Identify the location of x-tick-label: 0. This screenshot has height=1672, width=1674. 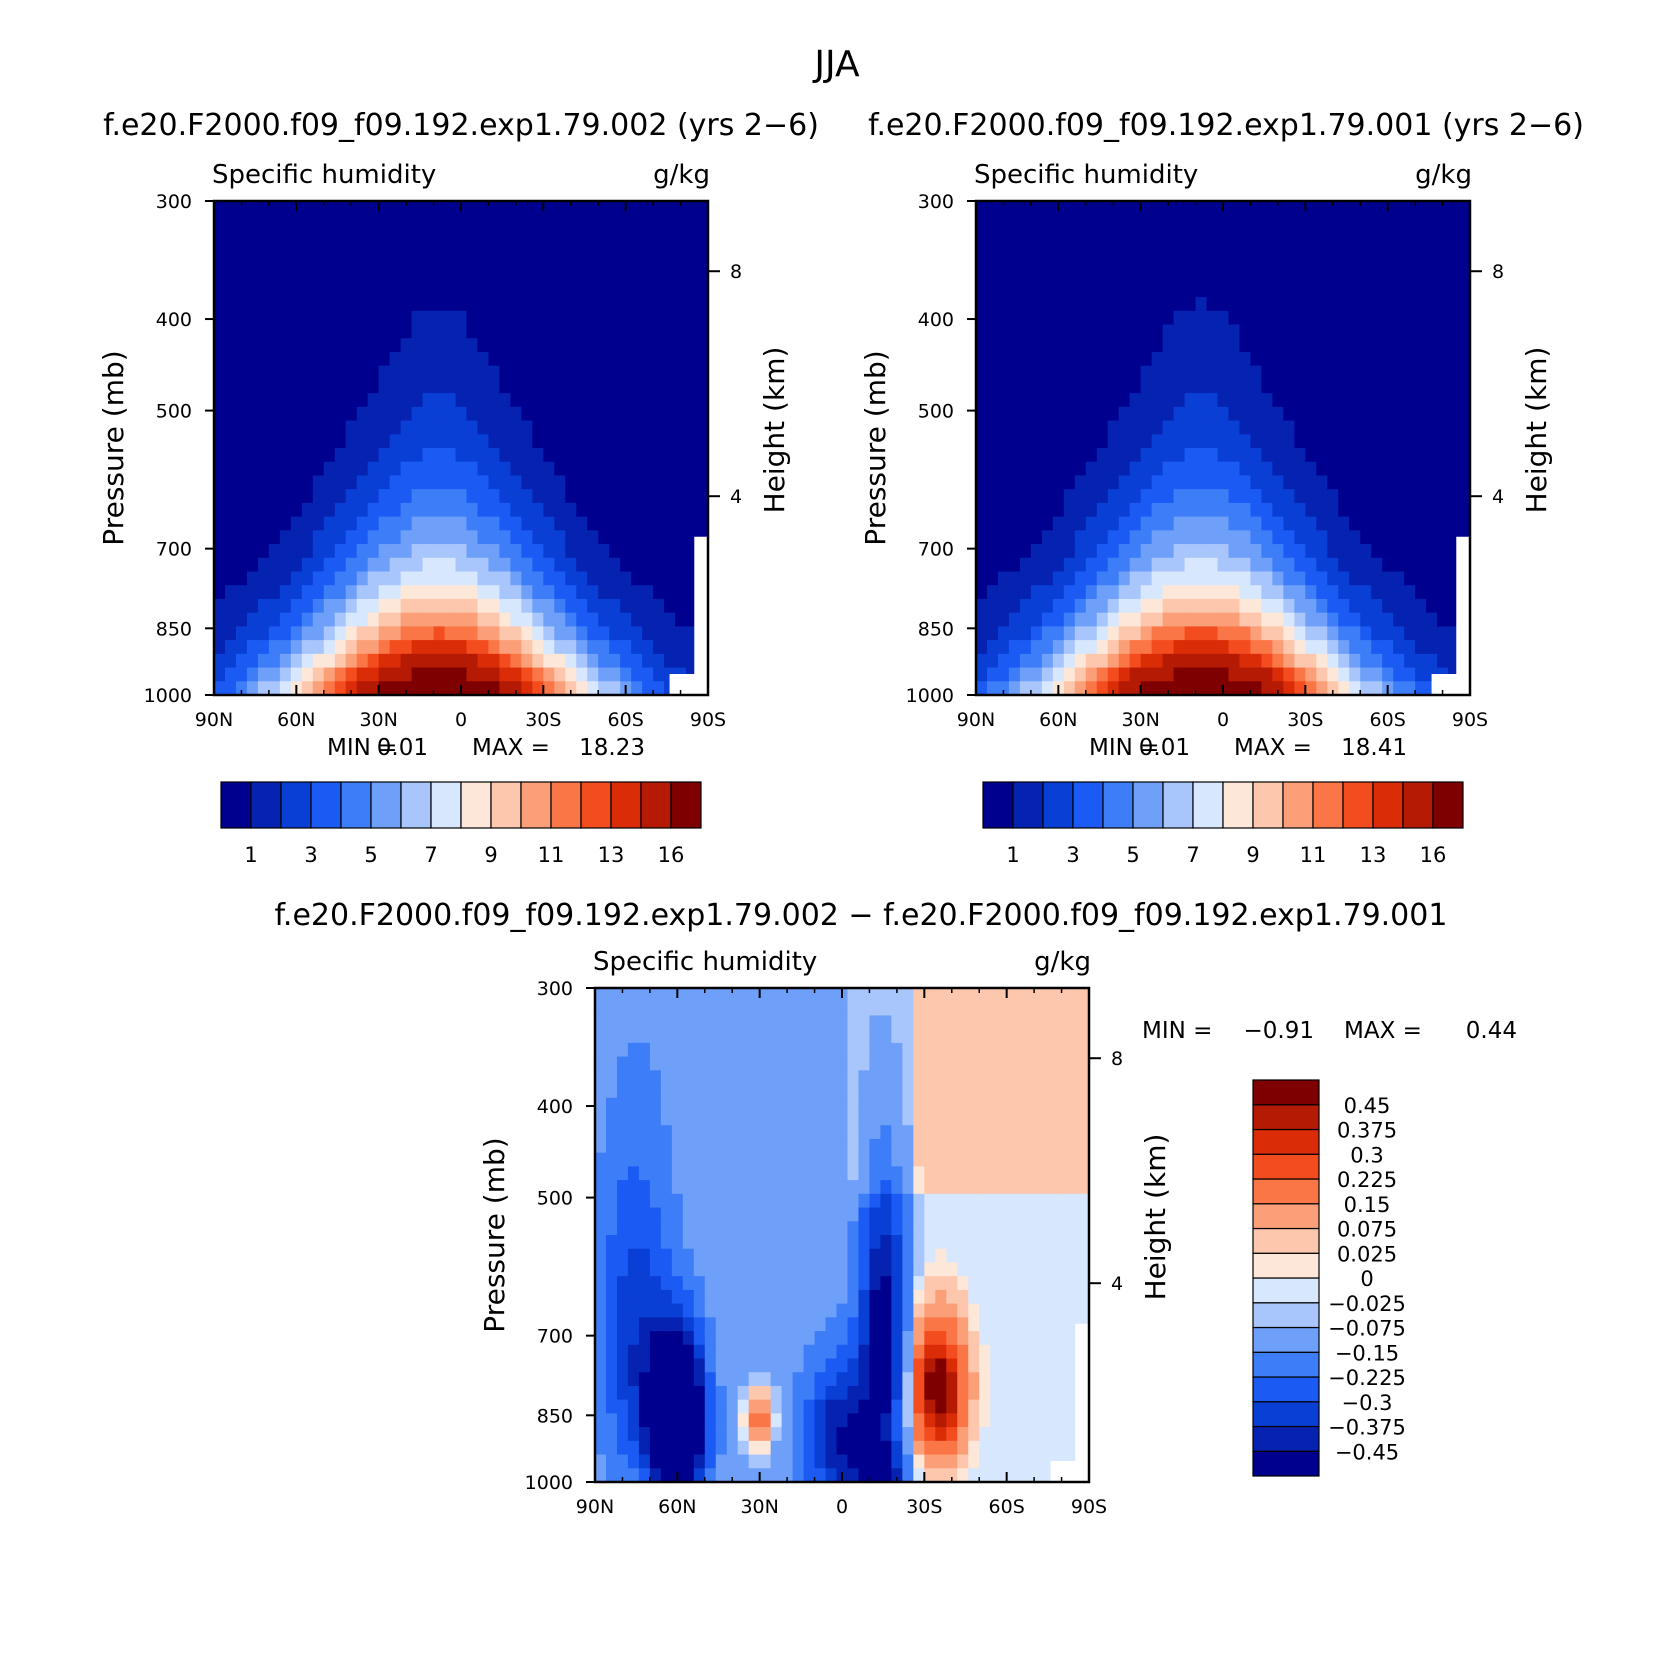
(1223, 720).